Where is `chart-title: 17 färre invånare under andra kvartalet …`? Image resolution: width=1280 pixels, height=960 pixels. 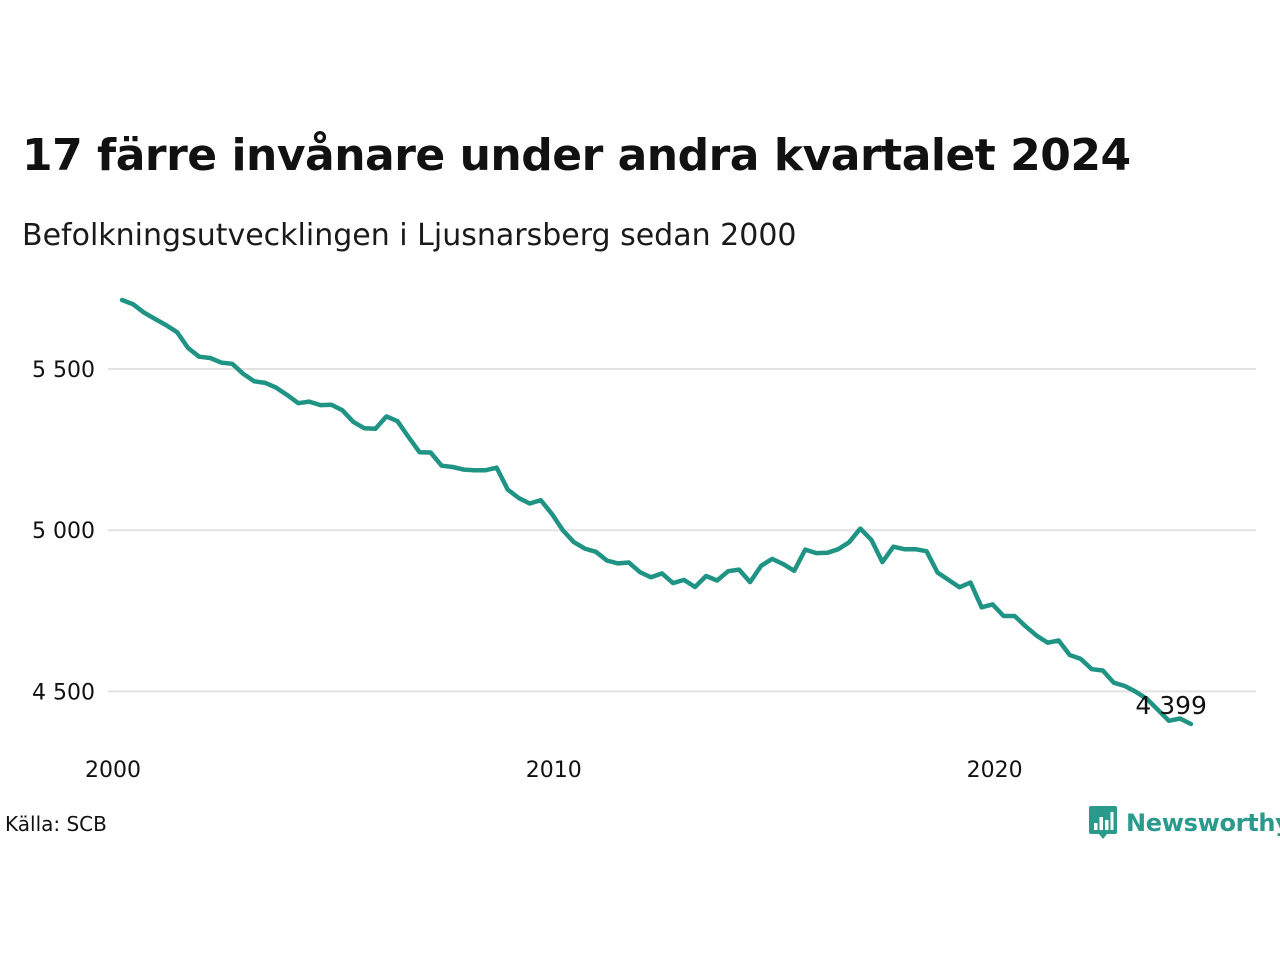
chart-title: 17 färre invånare under andra kvartalet … is located at coordinates (576, 155).